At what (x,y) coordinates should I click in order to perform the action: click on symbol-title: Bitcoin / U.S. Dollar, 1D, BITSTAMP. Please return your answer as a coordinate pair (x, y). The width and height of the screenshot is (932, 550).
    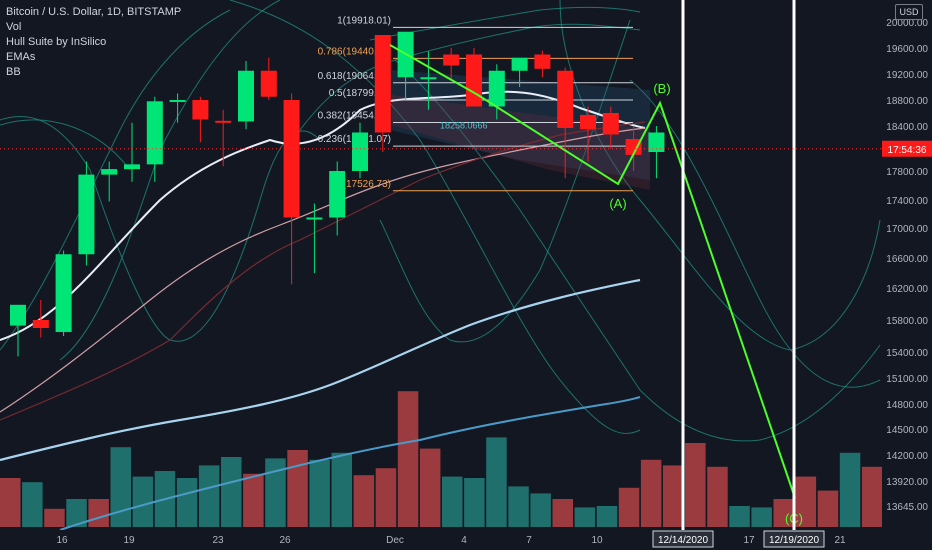
    Looking at the image, I should click on (94, 12).